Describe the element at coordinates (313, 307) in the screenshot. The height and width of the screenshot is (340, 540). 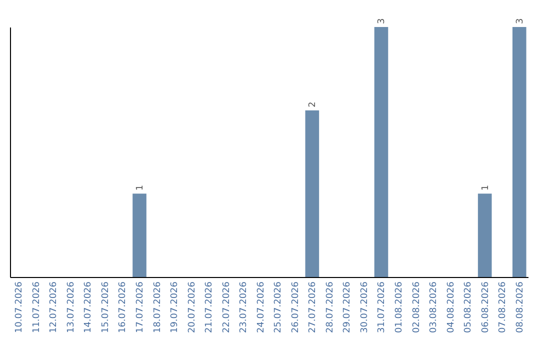
I see `x-tick-label: 27.07.2026` at that location.